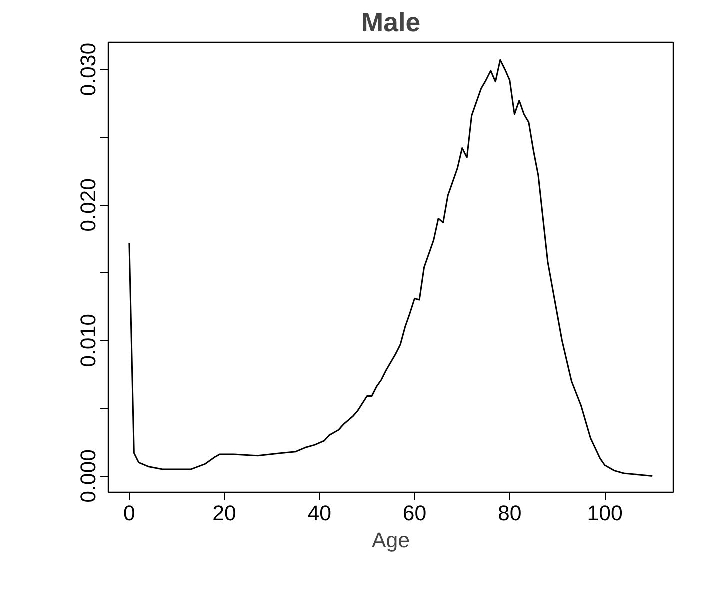  Describe the element at coordinates (510, 514) in the screenshot. I see `x-tick-label: 80` at that location.